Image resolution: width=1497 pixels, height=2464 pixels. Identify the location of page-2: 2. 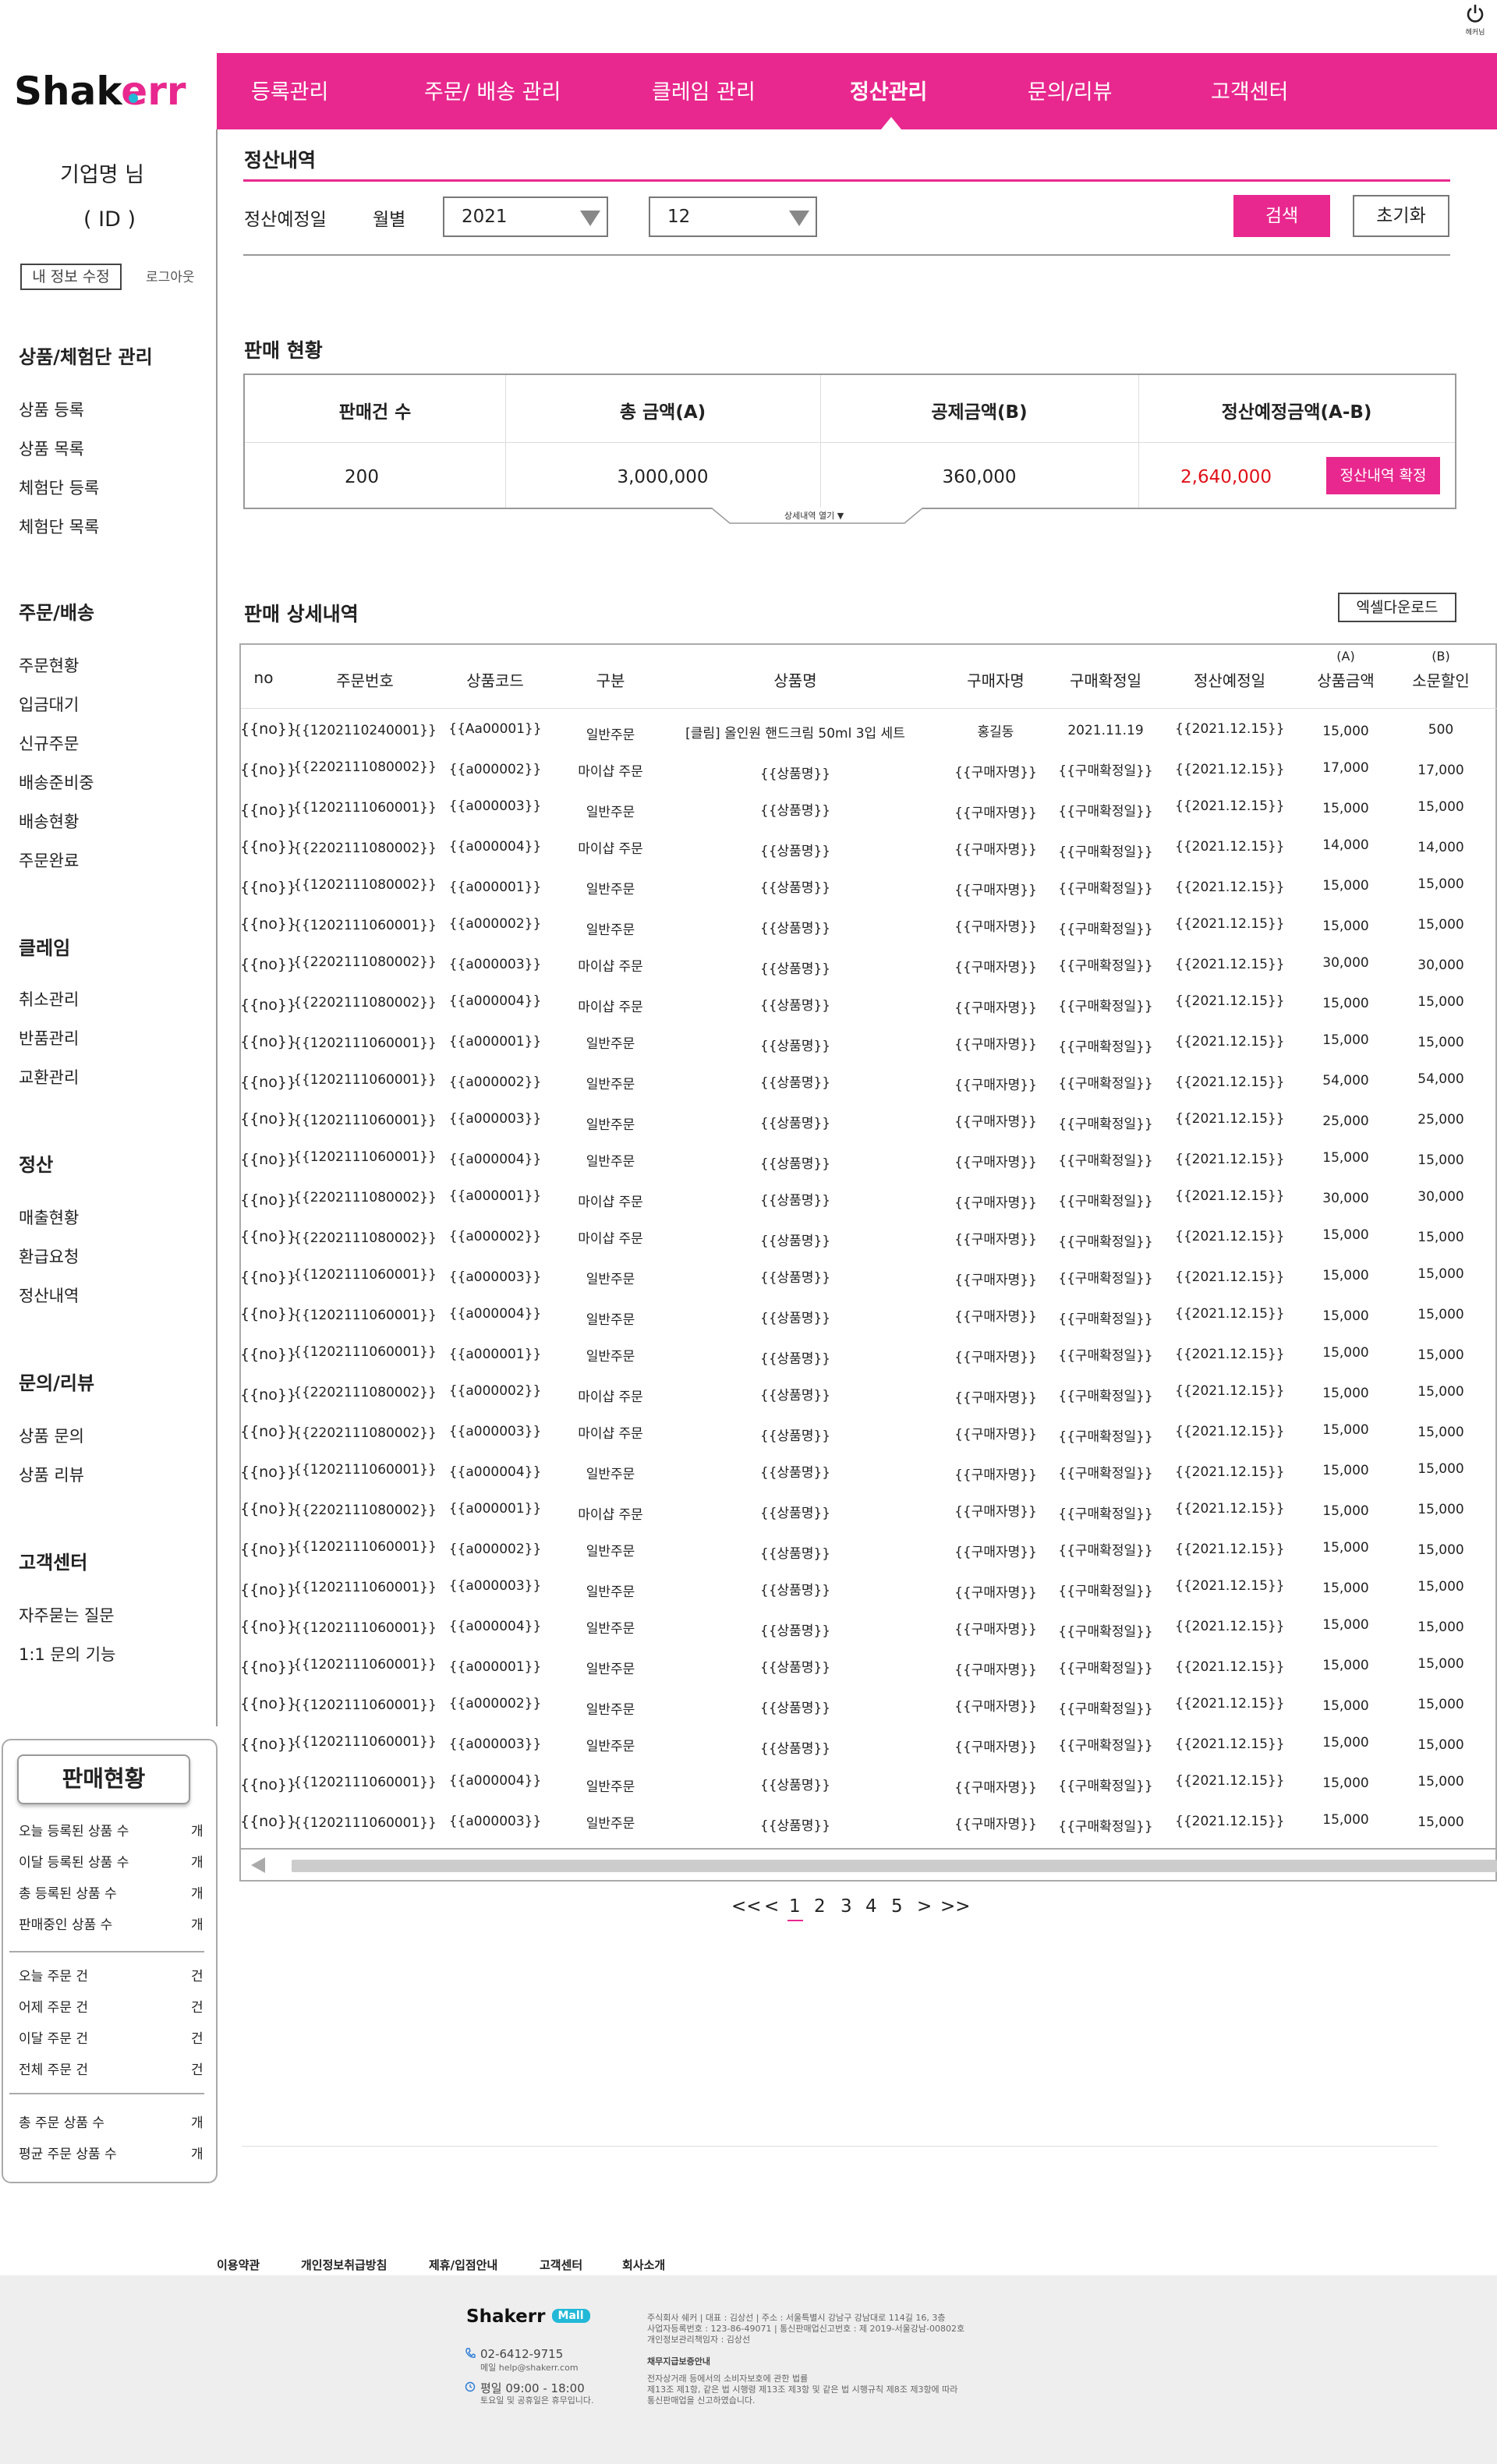
(820, 1907).